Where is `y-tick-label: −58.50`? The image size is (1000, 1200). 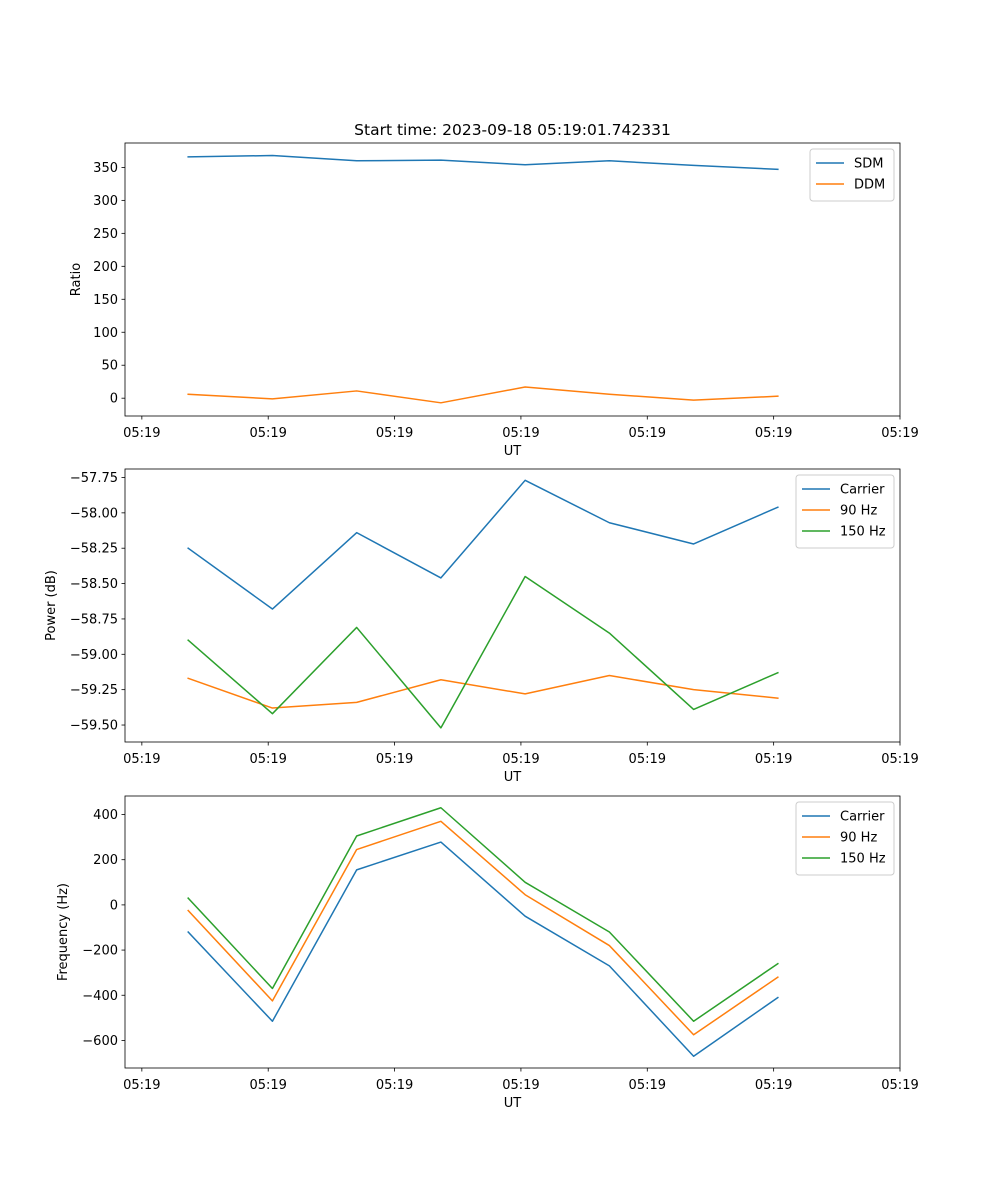 y-tick-label: −58.50 is located at coordinates (94, 584).